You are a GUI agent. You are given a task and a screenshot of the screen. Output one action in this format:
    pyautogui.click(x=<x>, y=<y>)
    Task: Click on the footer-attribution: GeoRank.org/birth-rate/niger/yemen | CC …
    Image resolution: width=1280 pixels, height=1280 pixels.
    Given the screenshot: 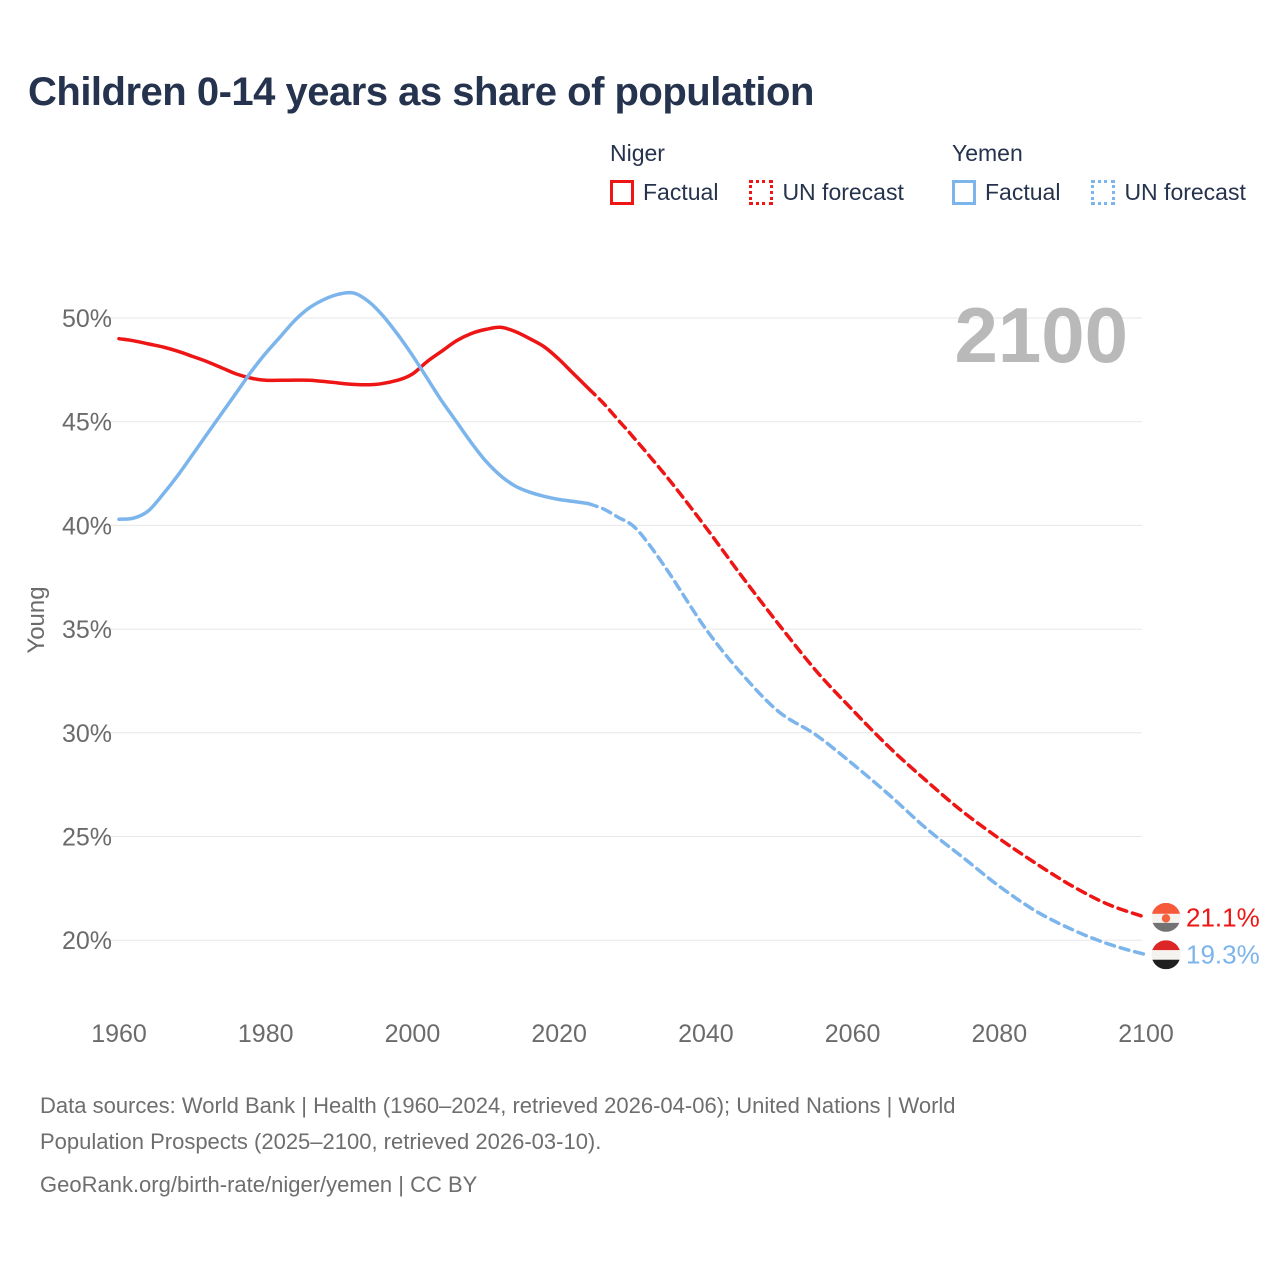 What is the action you would take?
    pyautogui.click(x=259, y=1184)
    